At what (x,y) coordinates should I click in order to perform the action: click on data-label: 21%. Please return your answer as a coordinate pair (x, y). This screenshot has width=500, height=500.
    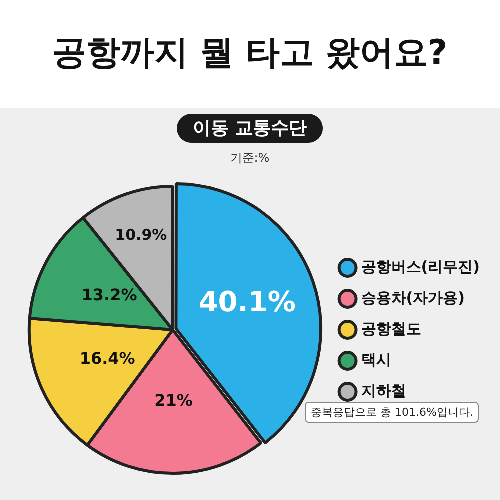
    Looking at the image, I should click on (173, 400).